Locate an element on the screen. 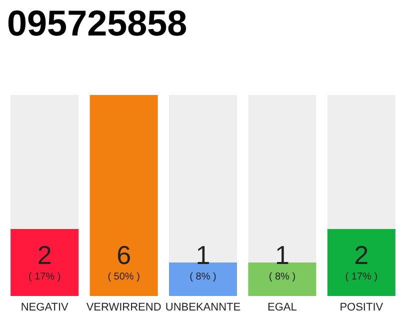 Image resolution: width=410 pixels, height=320 pixels. x-tick-label: VERWIRREND is located at coordinates (124, 308).